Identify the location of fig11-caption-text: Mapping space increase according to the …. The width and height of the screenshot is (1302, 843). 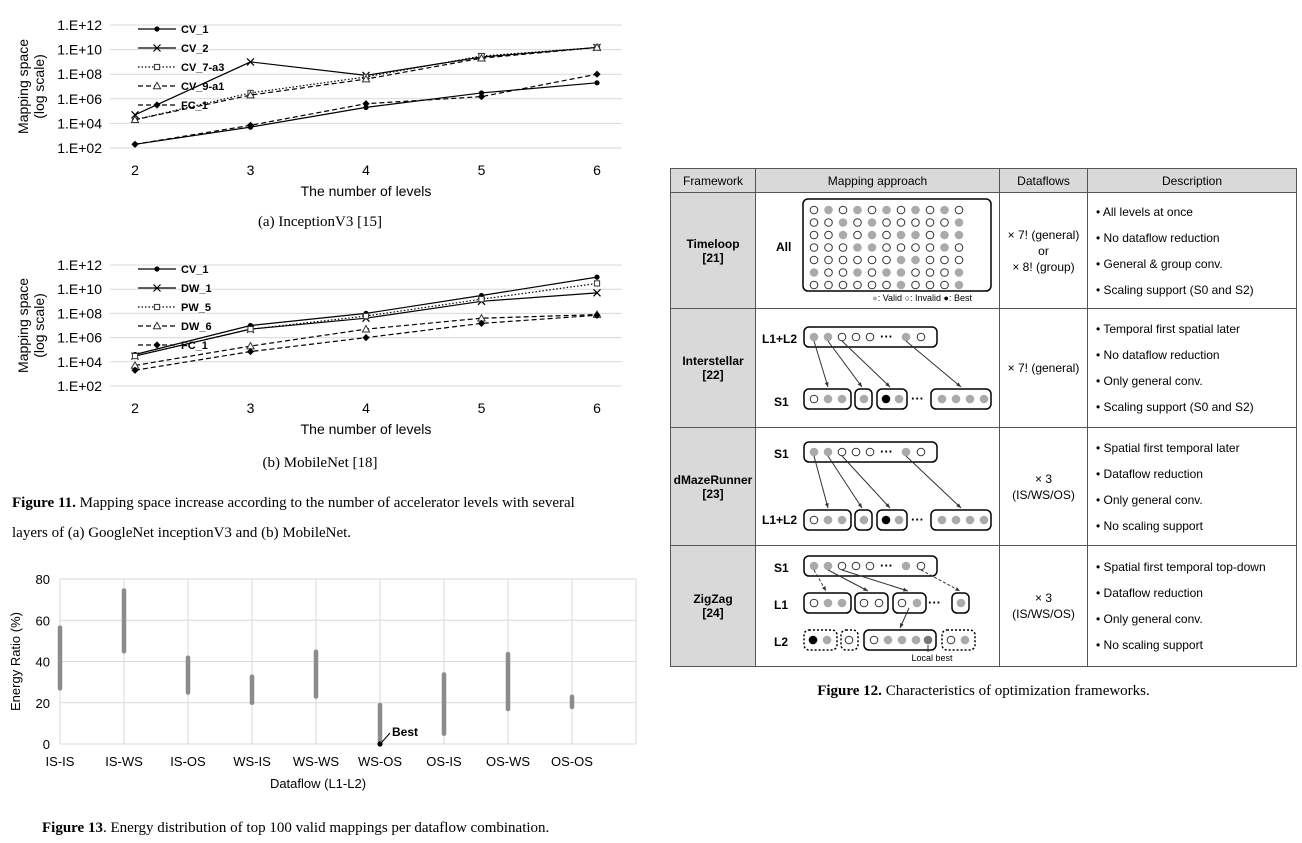
(327, 503).